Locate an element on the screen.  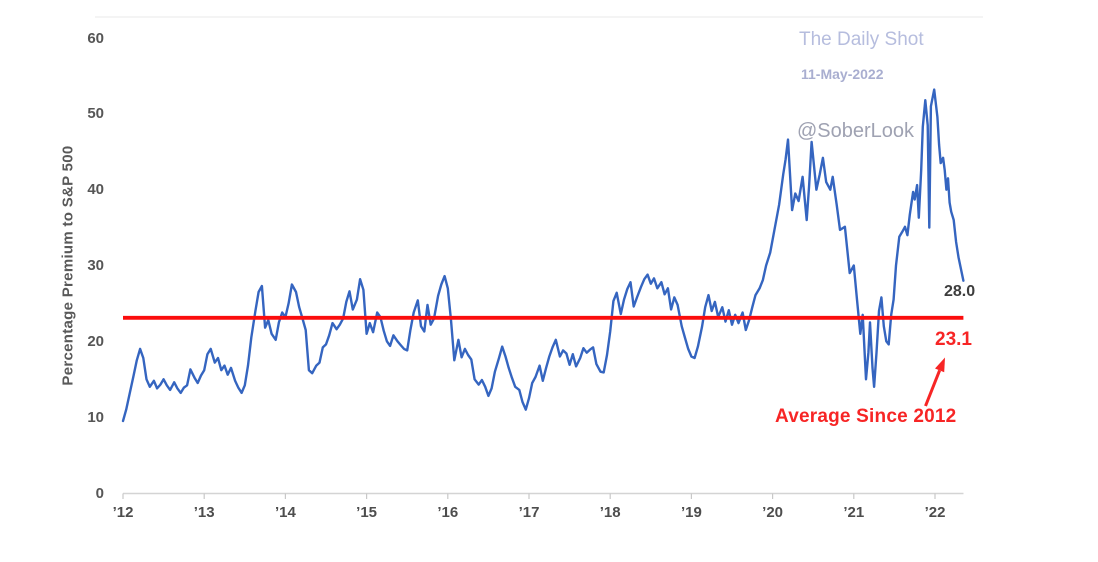
y-tick-label: 20 is located at coordinates (95, 341).